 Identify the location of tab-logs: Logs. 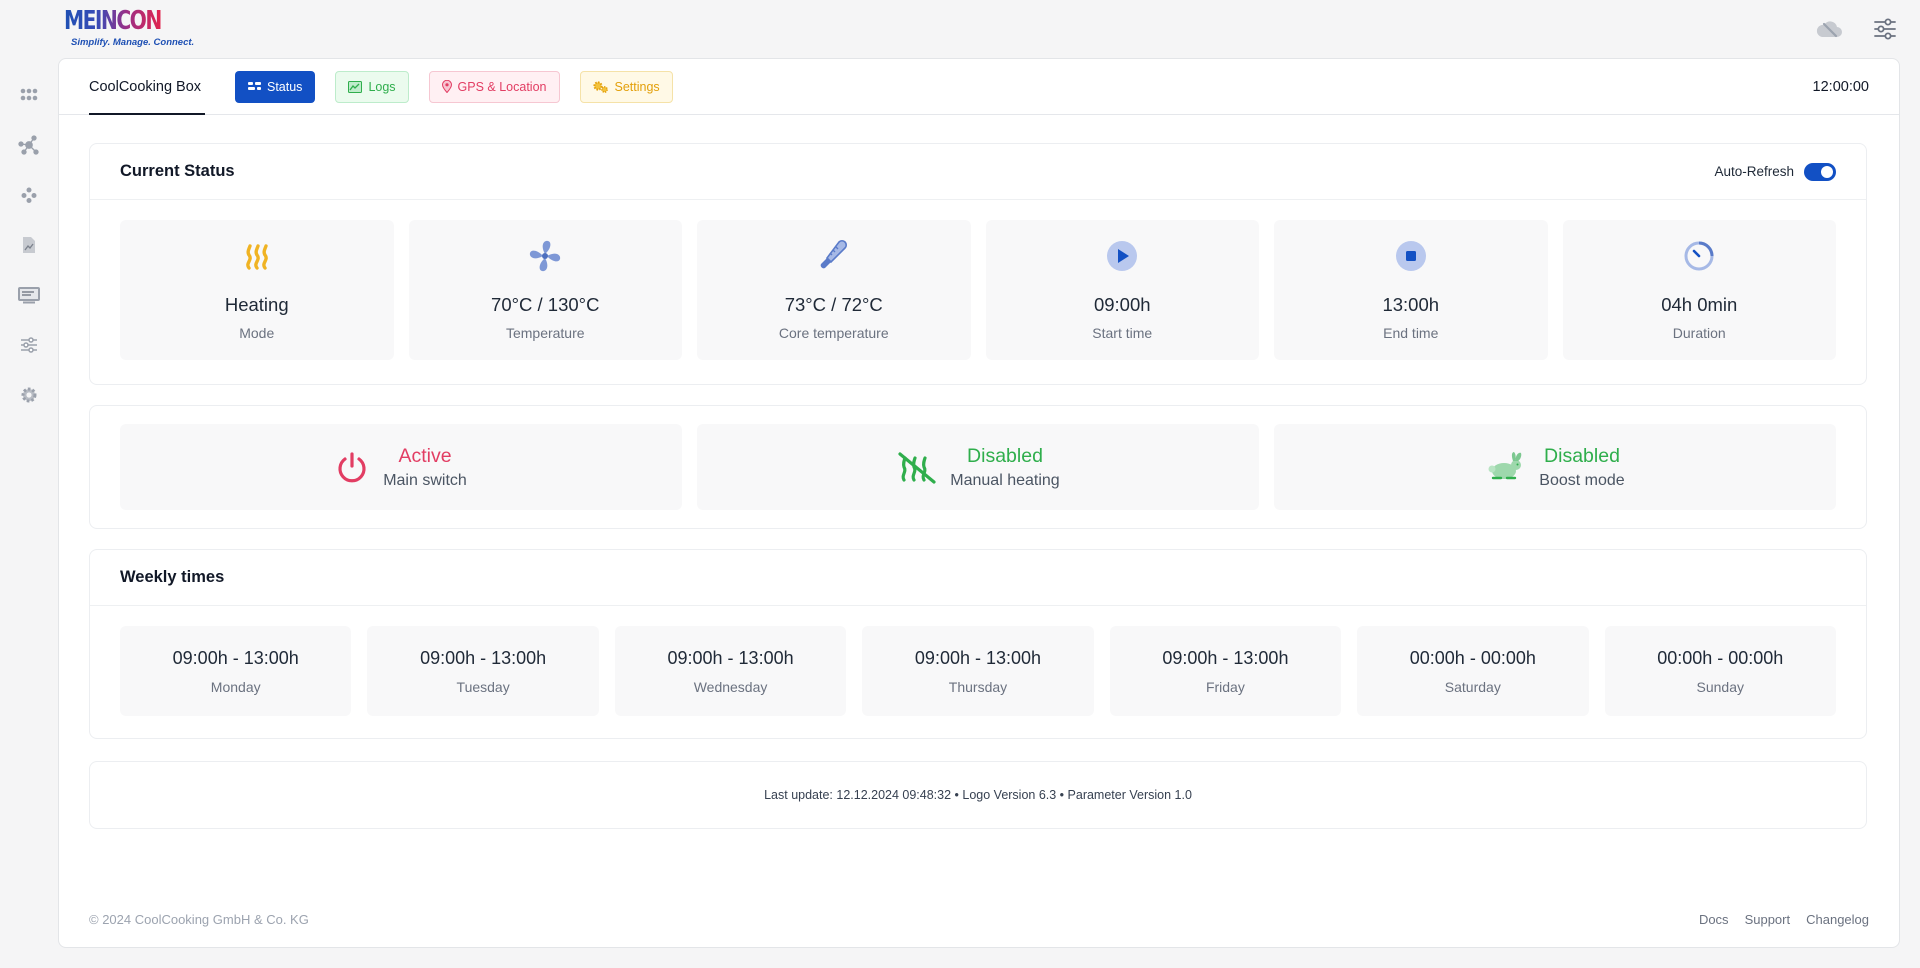
(372, 86).